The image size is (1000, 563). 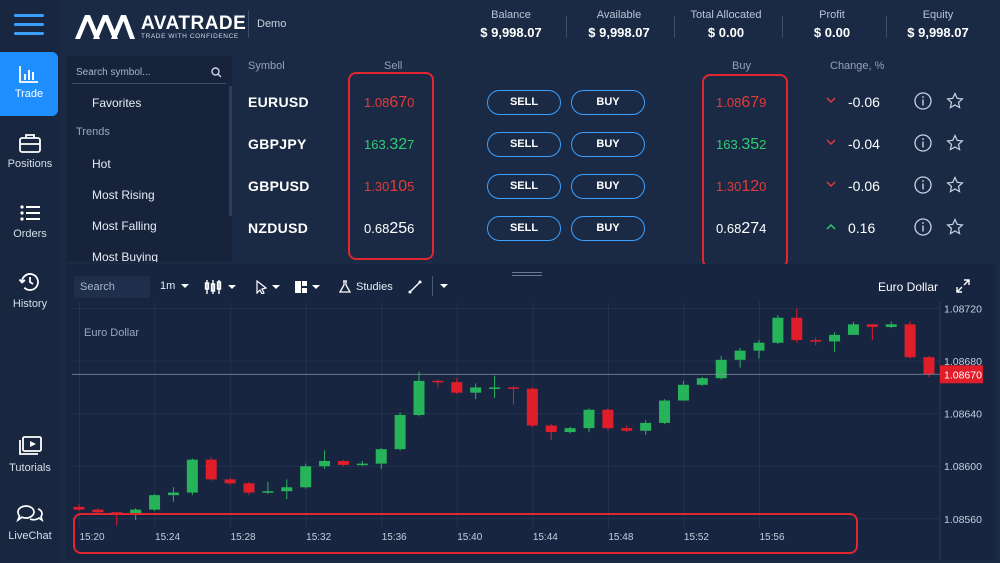 I want to click on rail-item-livechat: LiveChat, so click(x=30, y=522).